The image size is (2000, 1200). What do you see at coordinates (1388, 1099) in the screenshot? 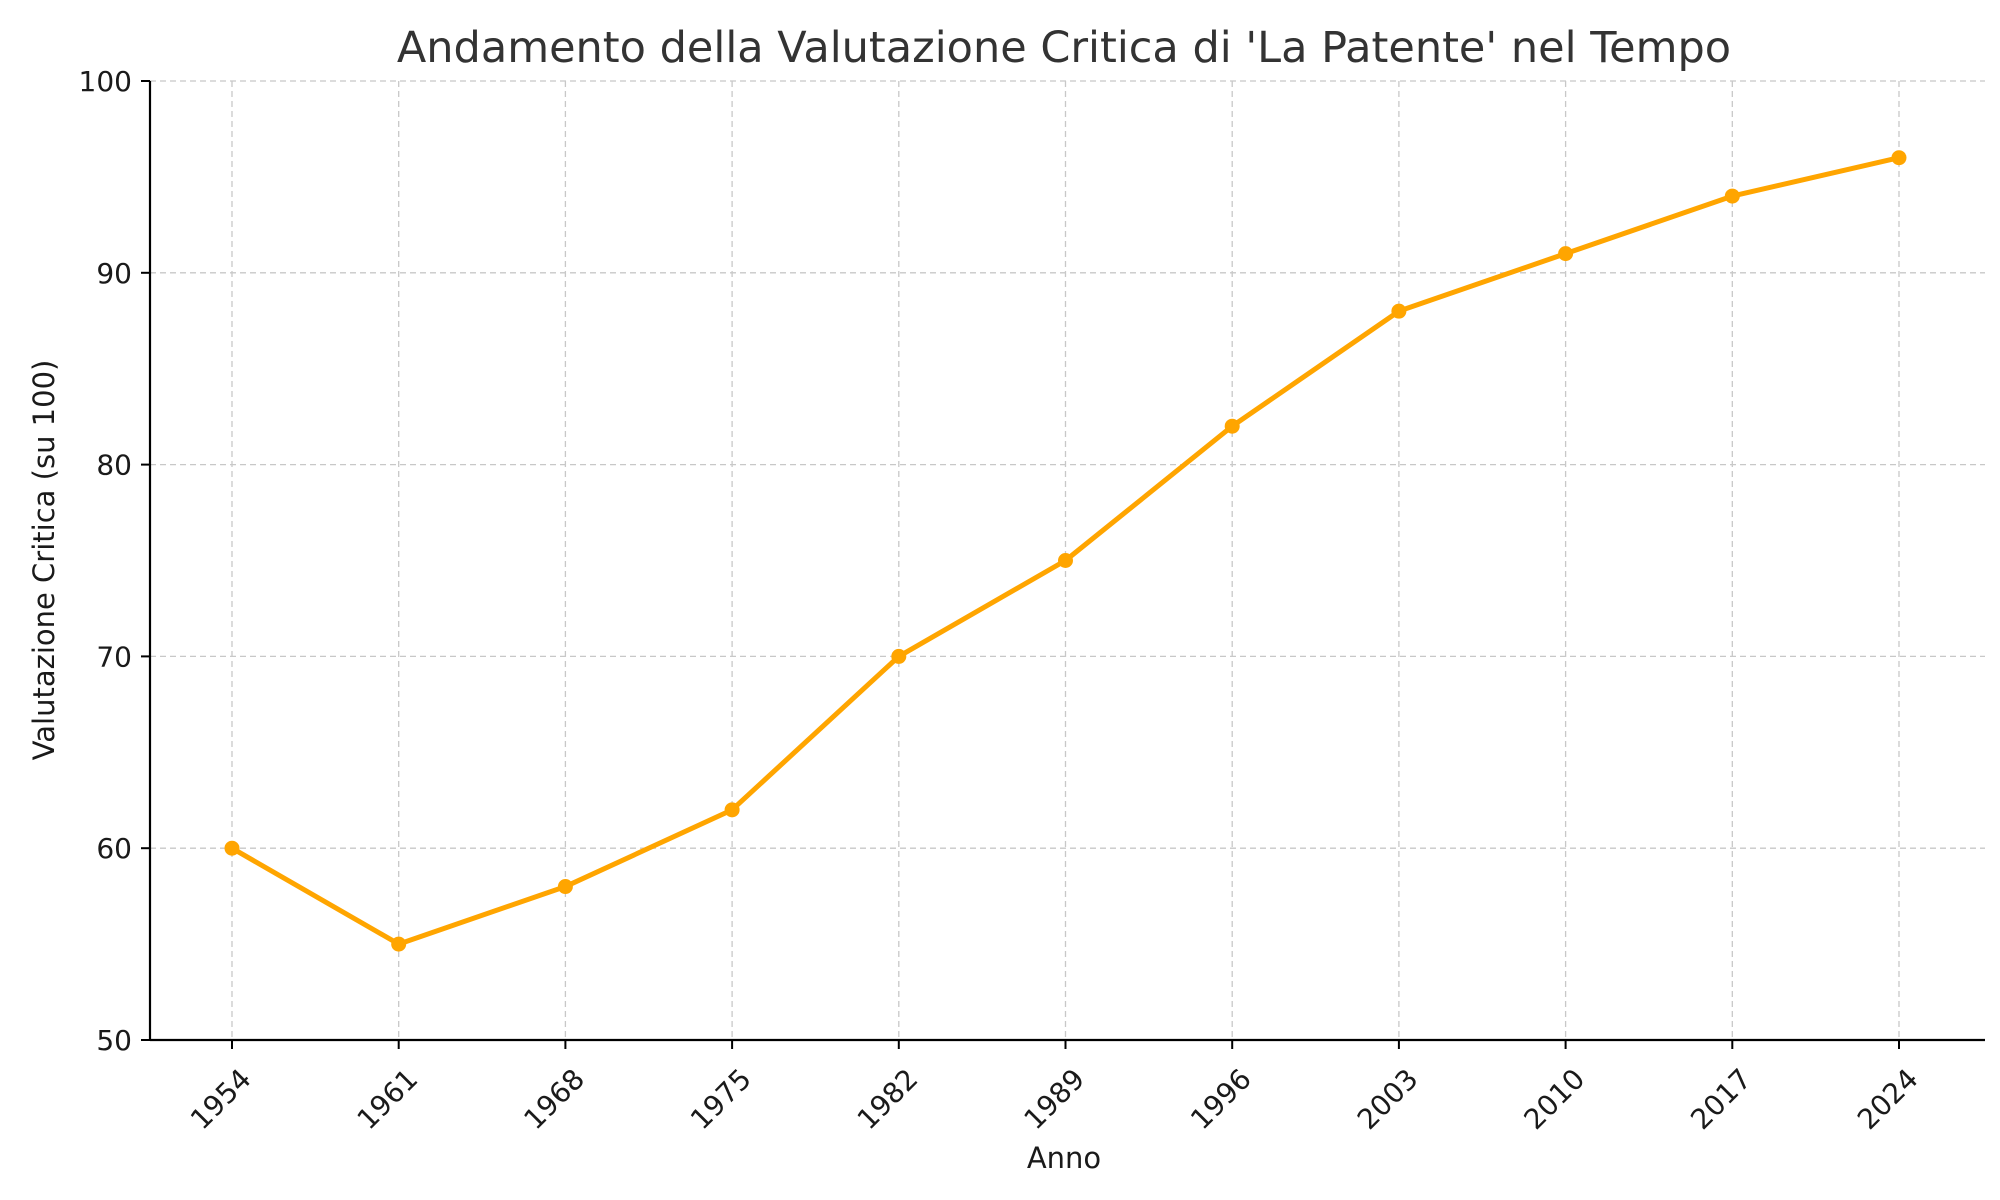
I see `x-tick-label: 2003` at bounding box center [1388, 1099].